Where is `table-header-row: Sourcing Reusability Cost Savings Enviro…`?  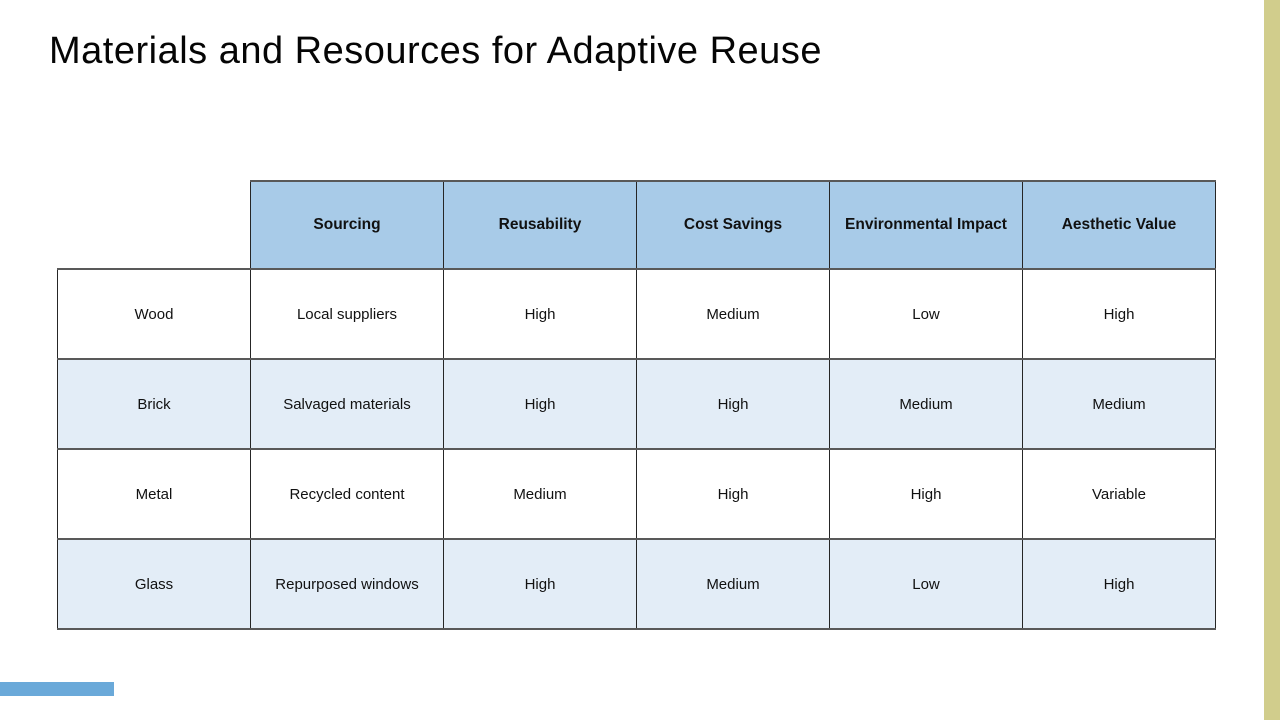 table-header-row: Sourcing Reusability Cost Savings Enviro… is located at coordinates (637, 225).